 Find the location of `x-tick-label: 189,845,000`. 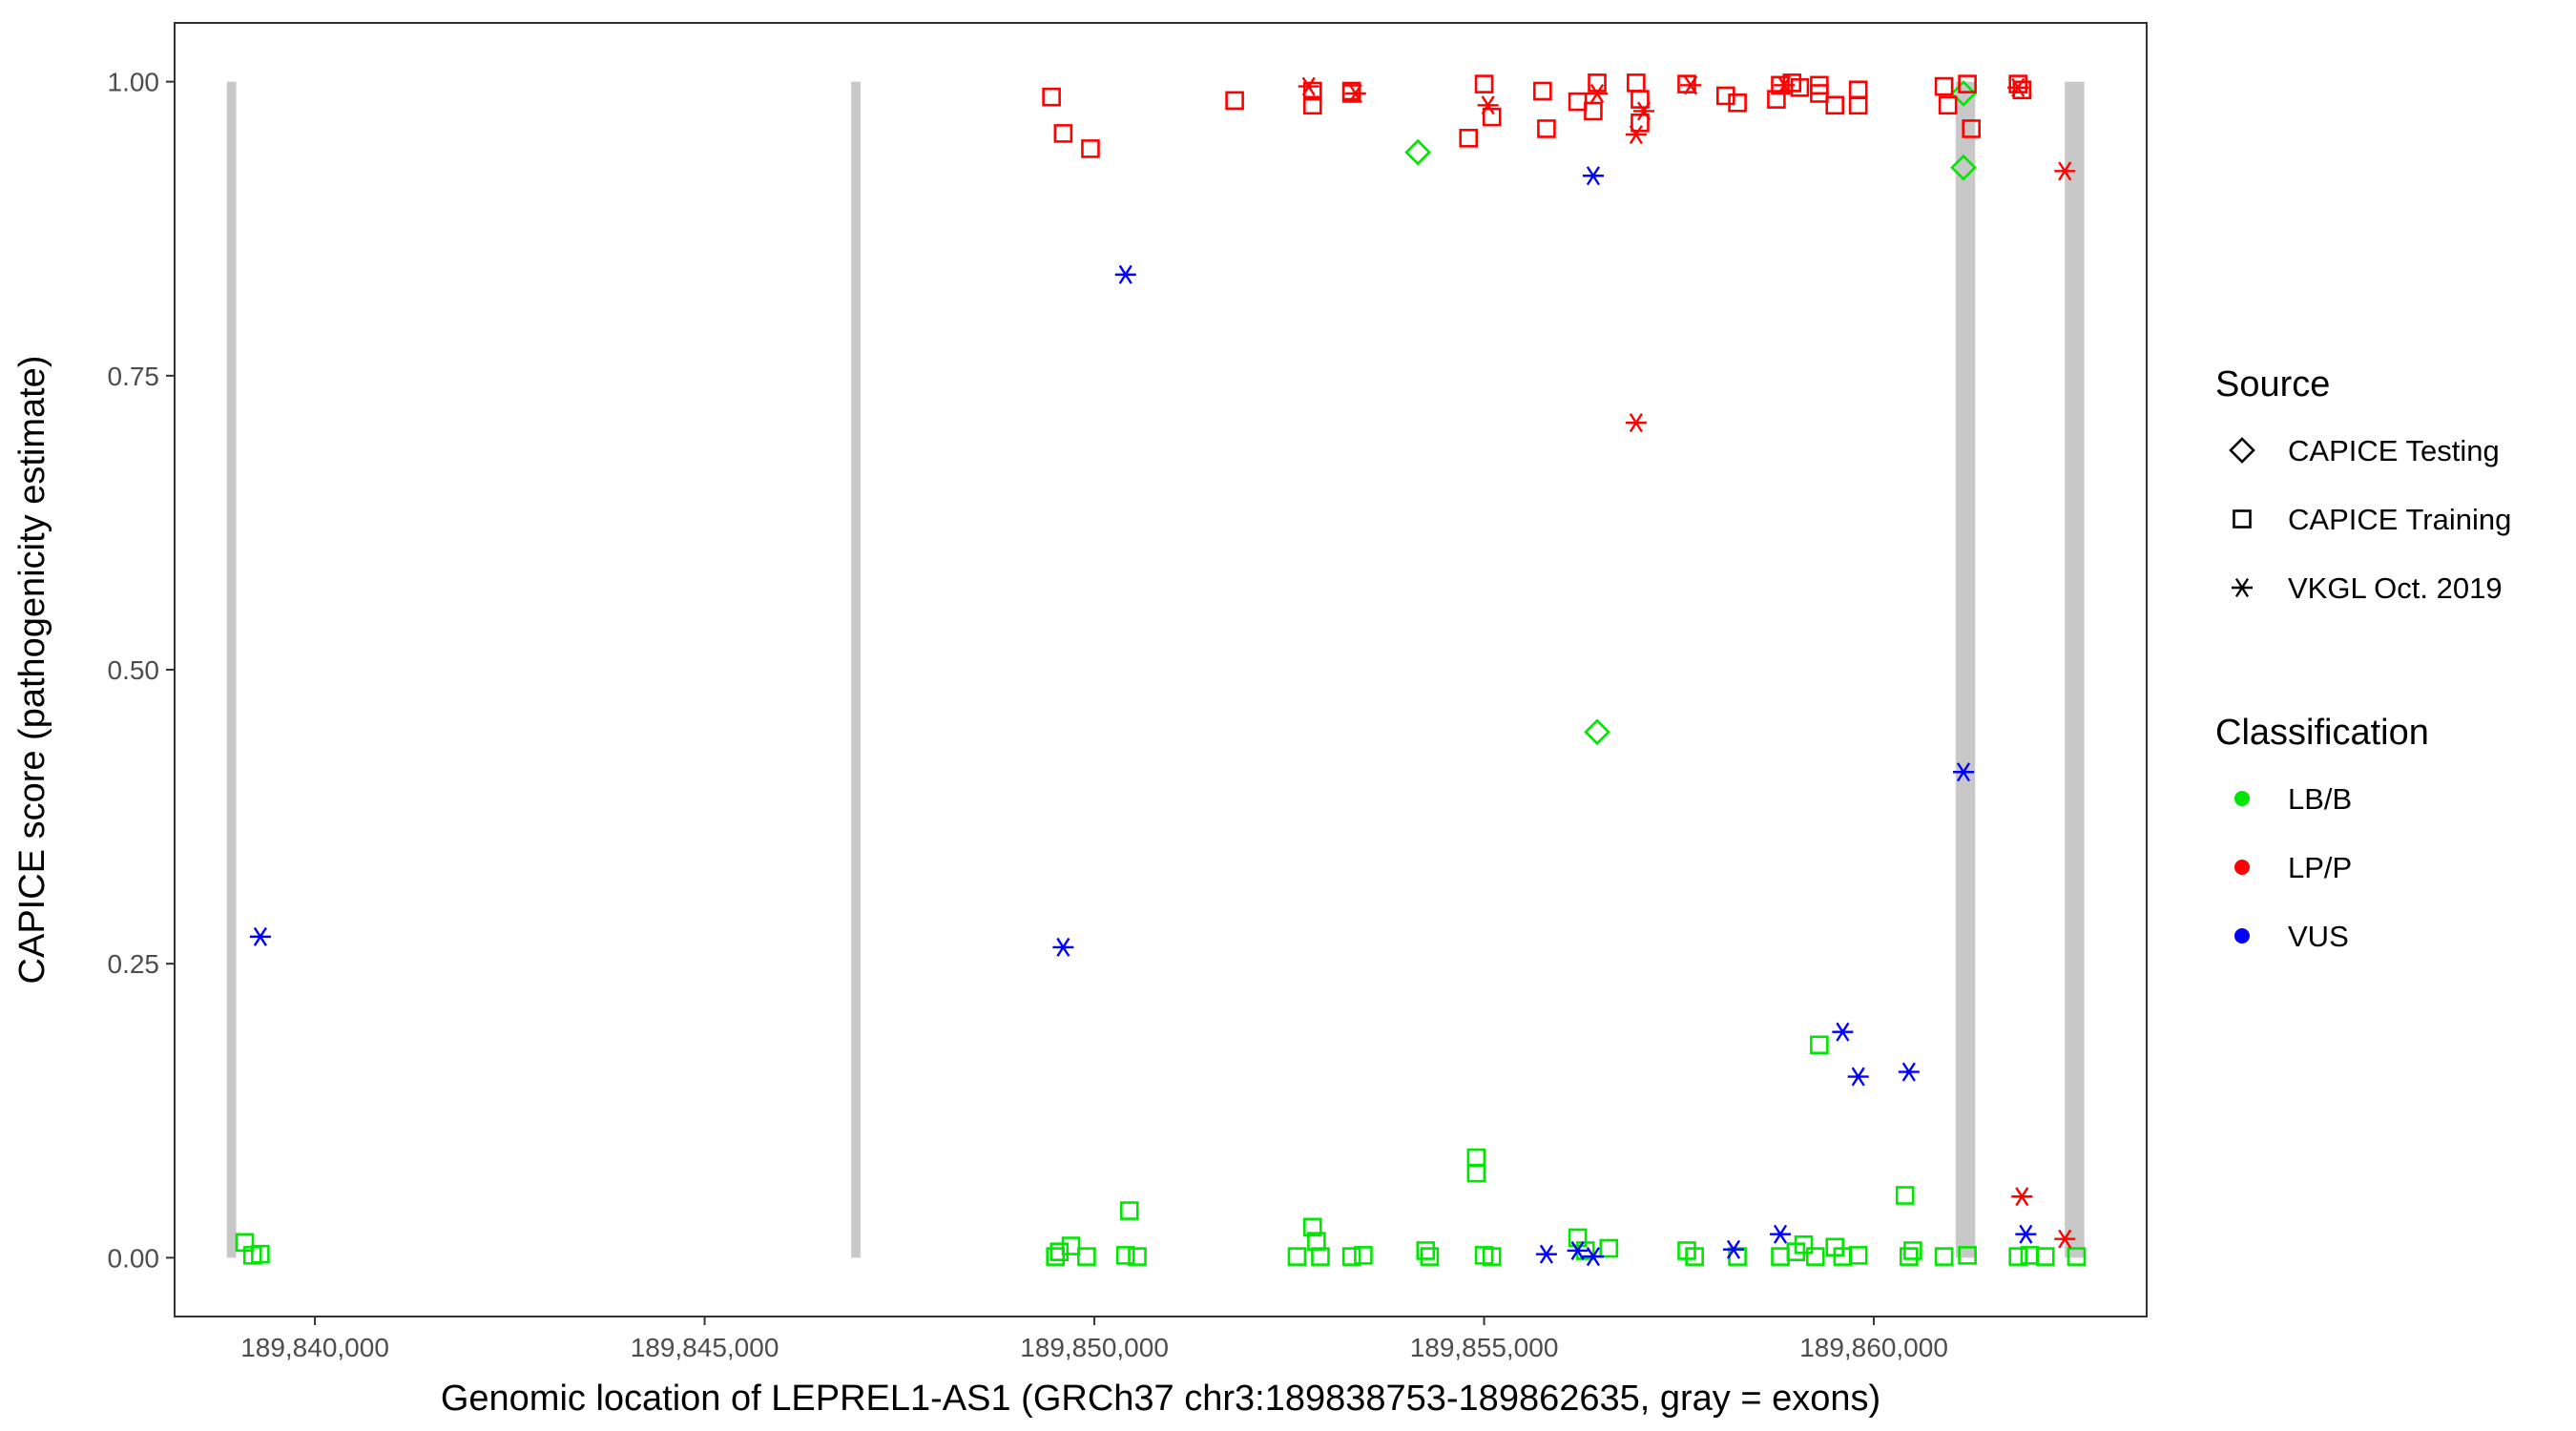

x-tick-label: 189,845,000 is located at coordinates (705, 1347).